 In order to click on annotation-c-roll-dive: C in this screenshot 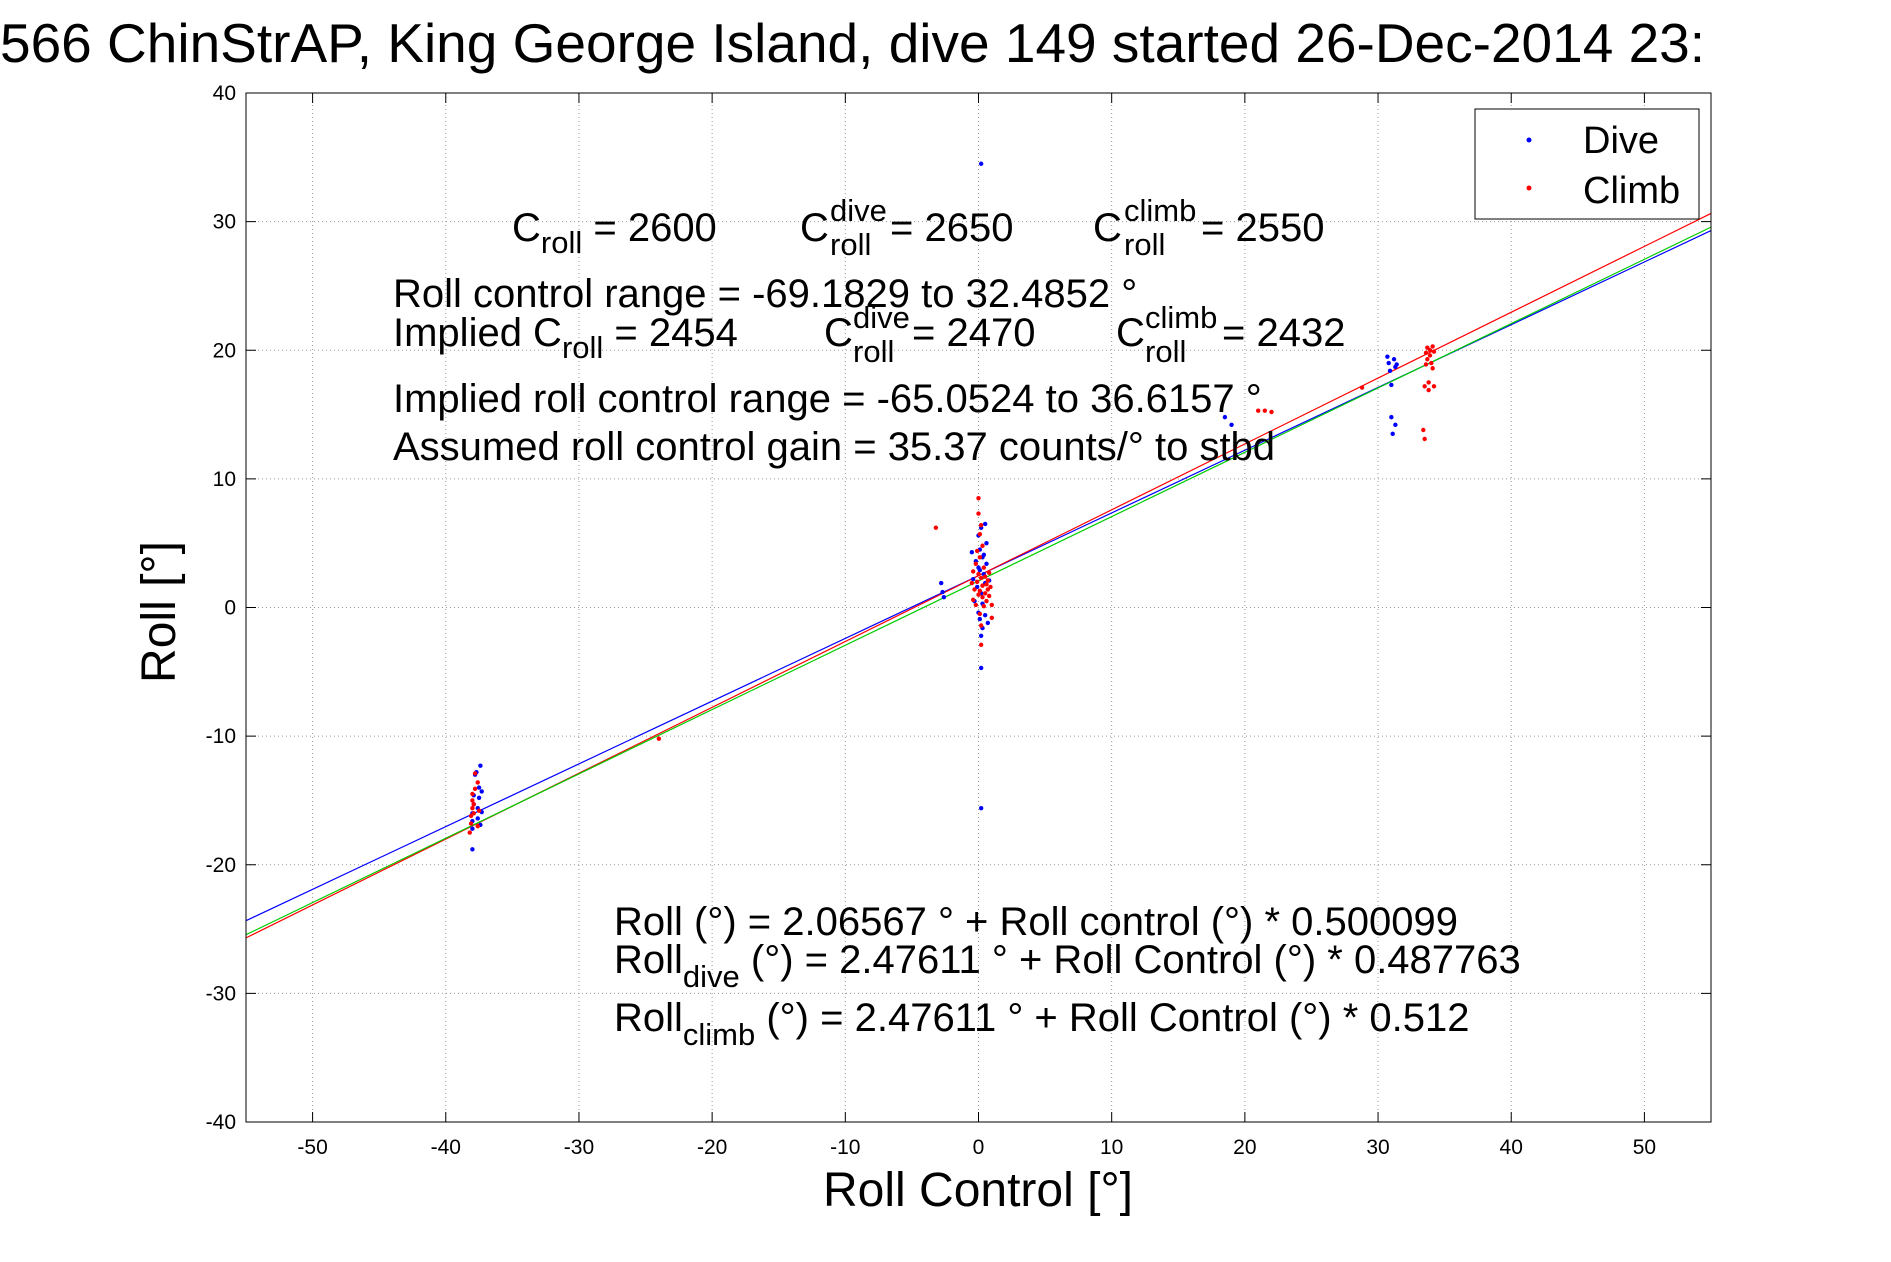, I will do `click(814, 228)`.